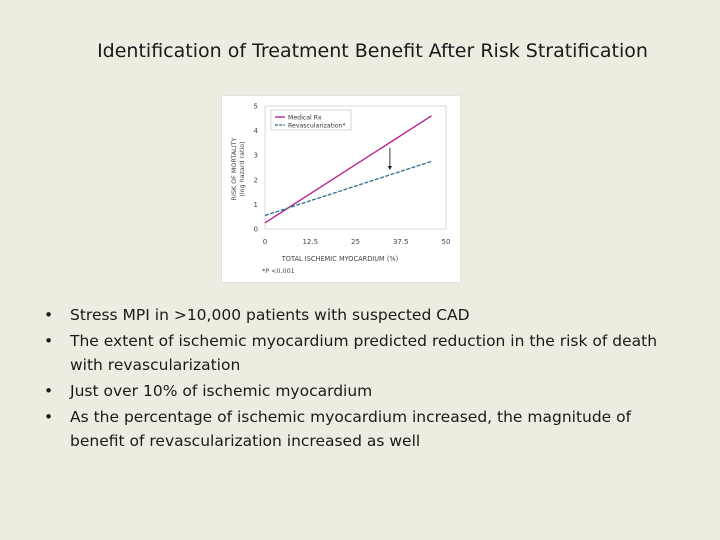 The height and width of the screenshot is (540, 720). I want to click on bullet-item: • Just over 10% of ischemic myocardium, so click(364, 391).